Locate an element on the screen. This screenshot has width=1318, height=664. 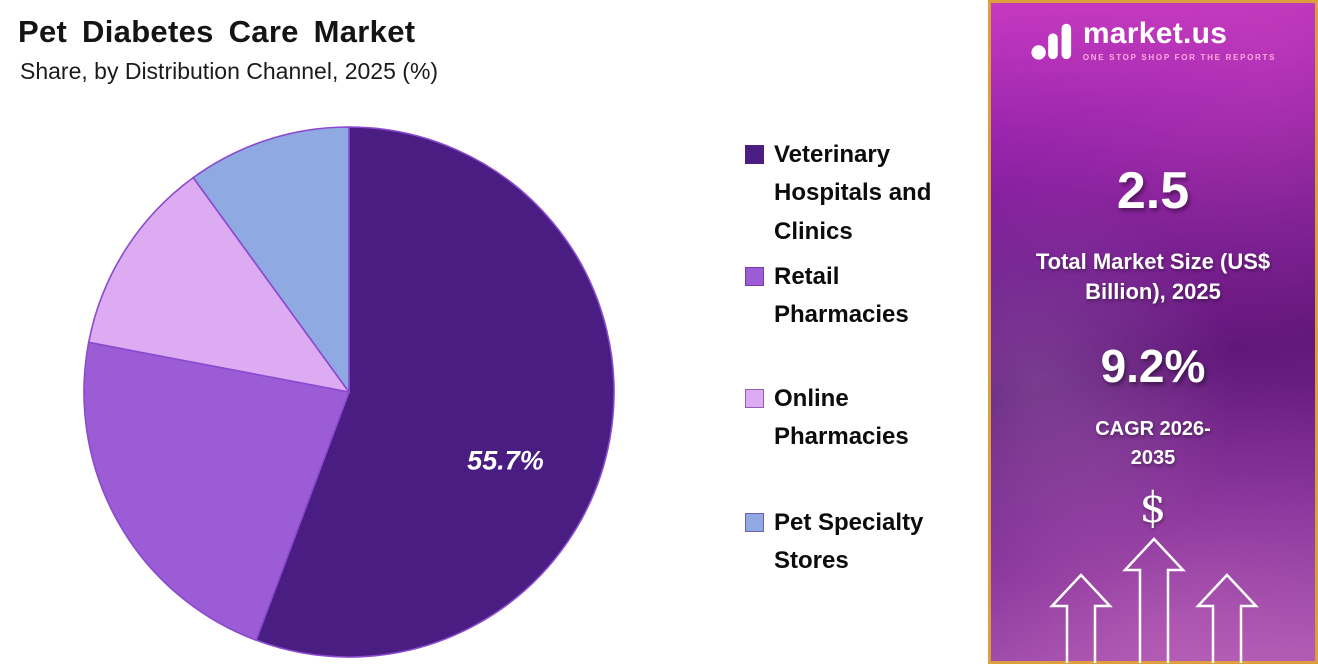
slice-data-label: 55.7% is located at coordinates (505, 460).